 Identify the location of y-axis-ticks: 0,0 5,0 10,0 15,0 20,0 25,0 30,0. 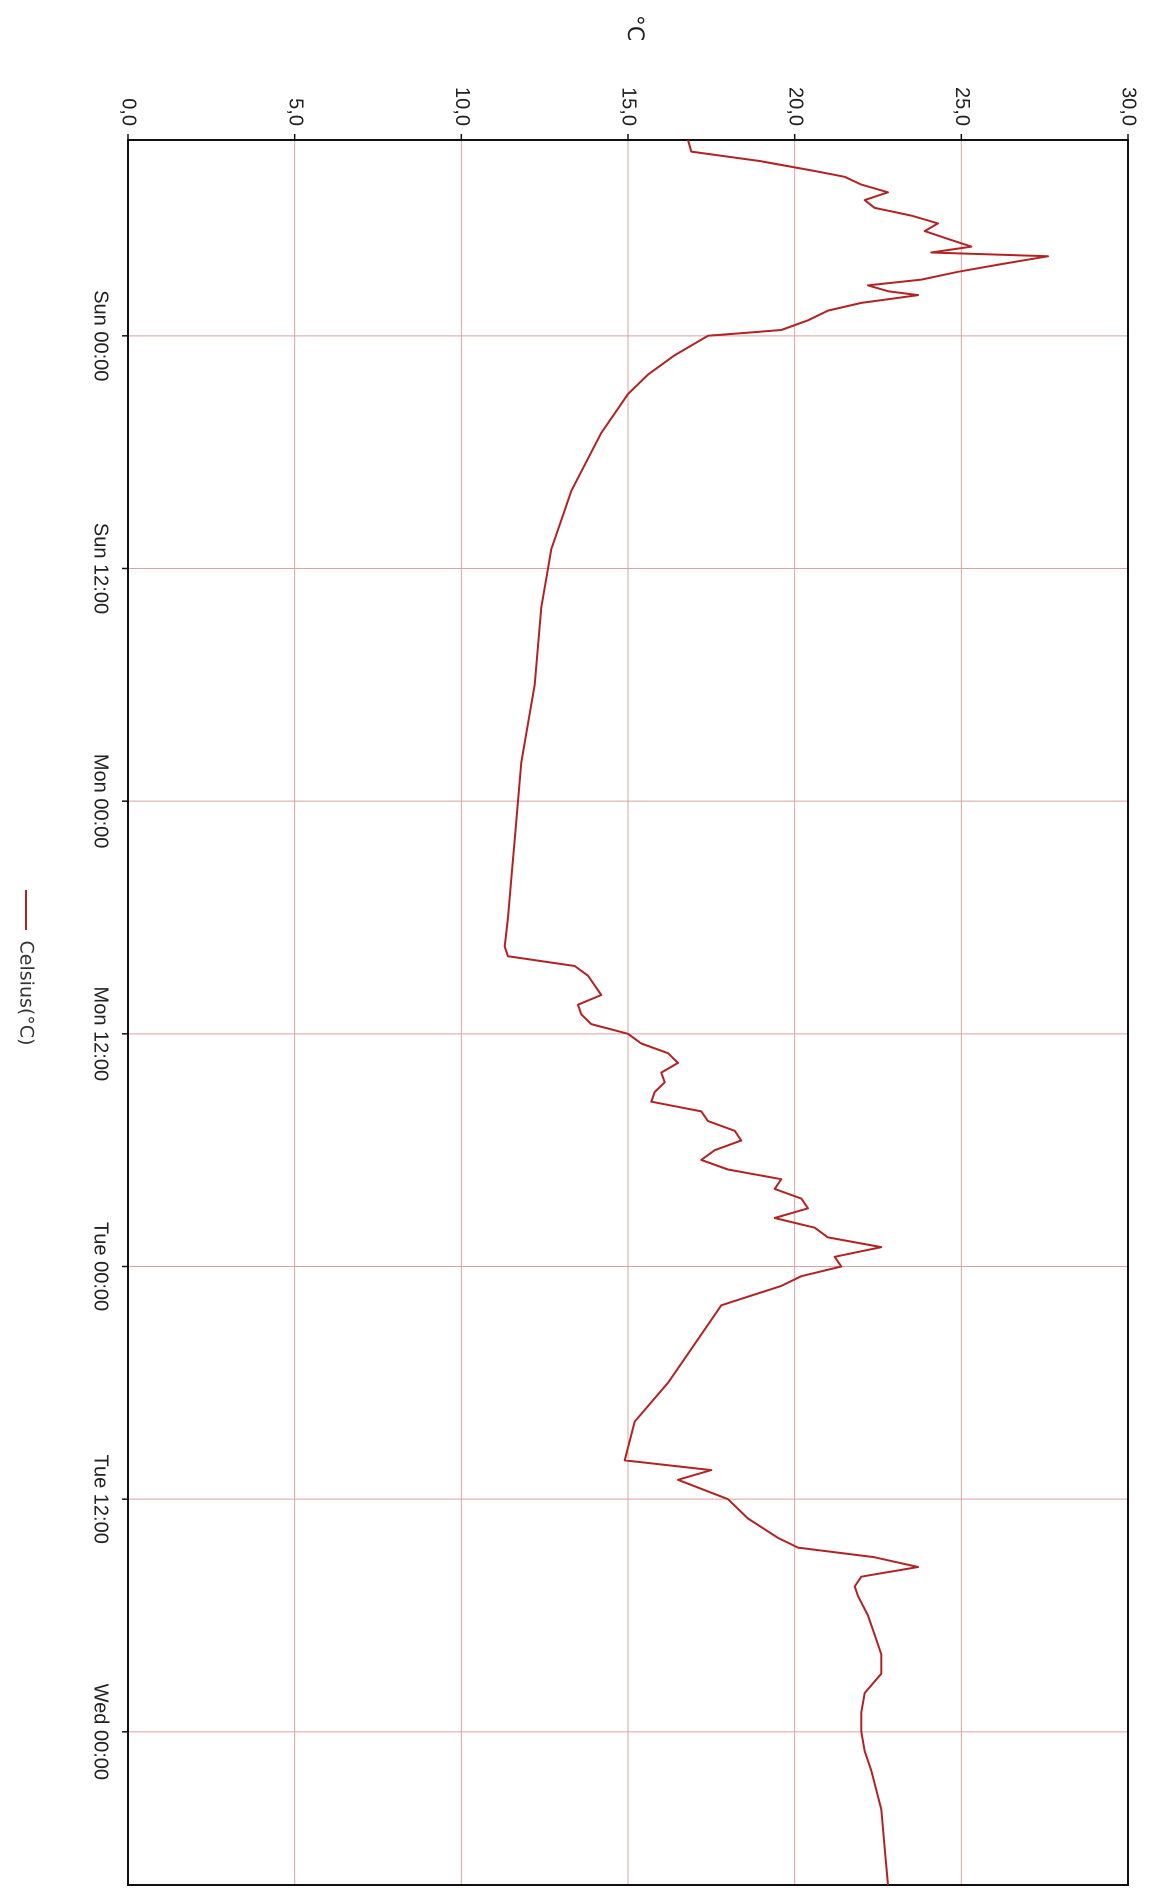
(629, 113).